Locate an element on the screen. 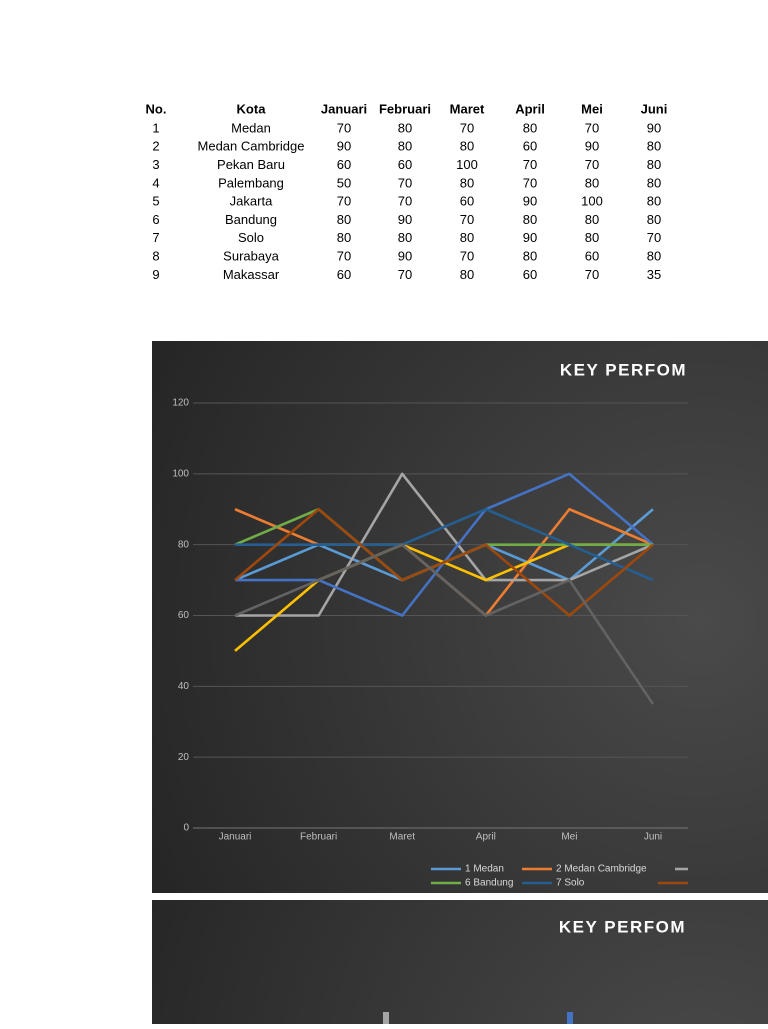 Image resolution: width=768 pixels, height=1029 pixels. table-cell: 100 is located at coordinates (467, 164).